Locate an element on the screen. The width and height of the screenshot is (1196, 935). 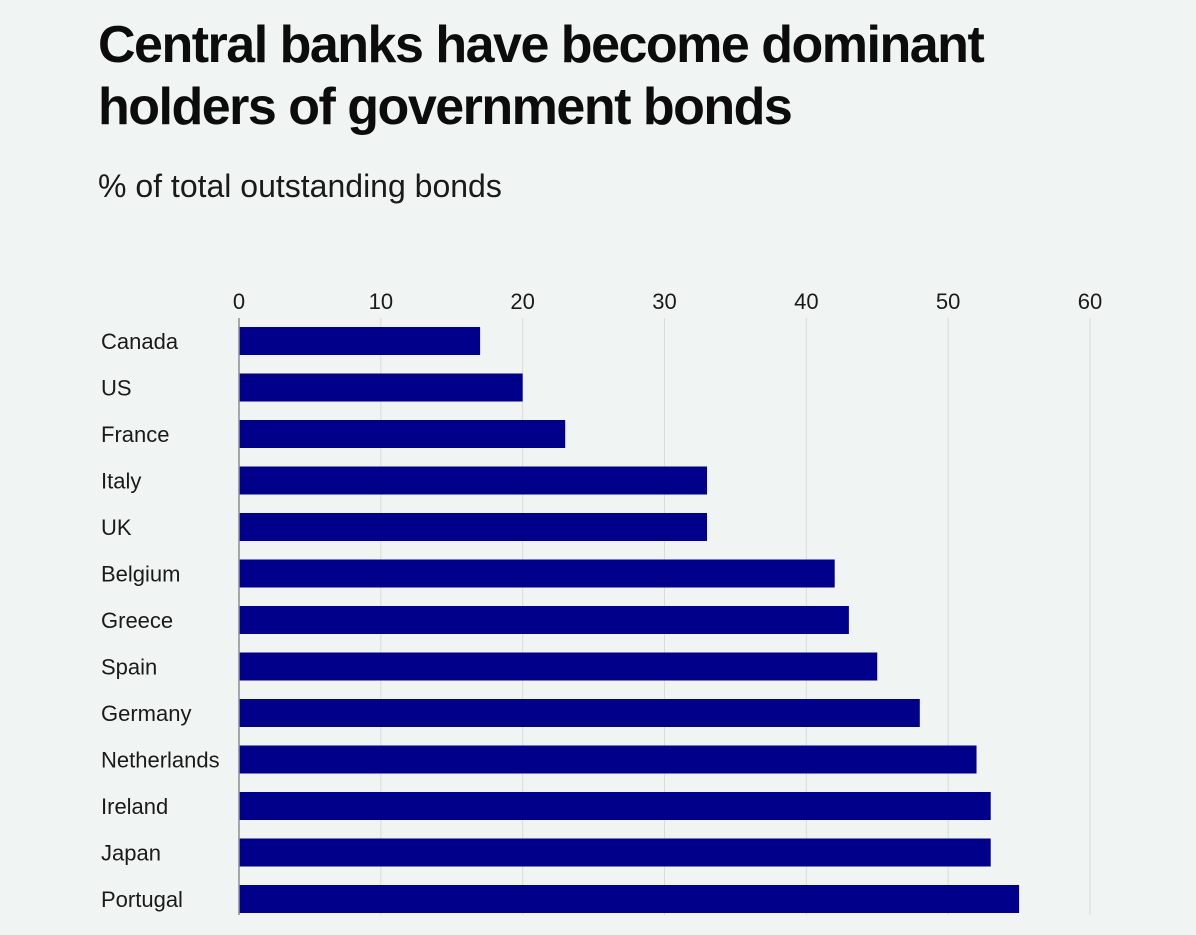
bar-netherlands is located at coordinates (608, 759).